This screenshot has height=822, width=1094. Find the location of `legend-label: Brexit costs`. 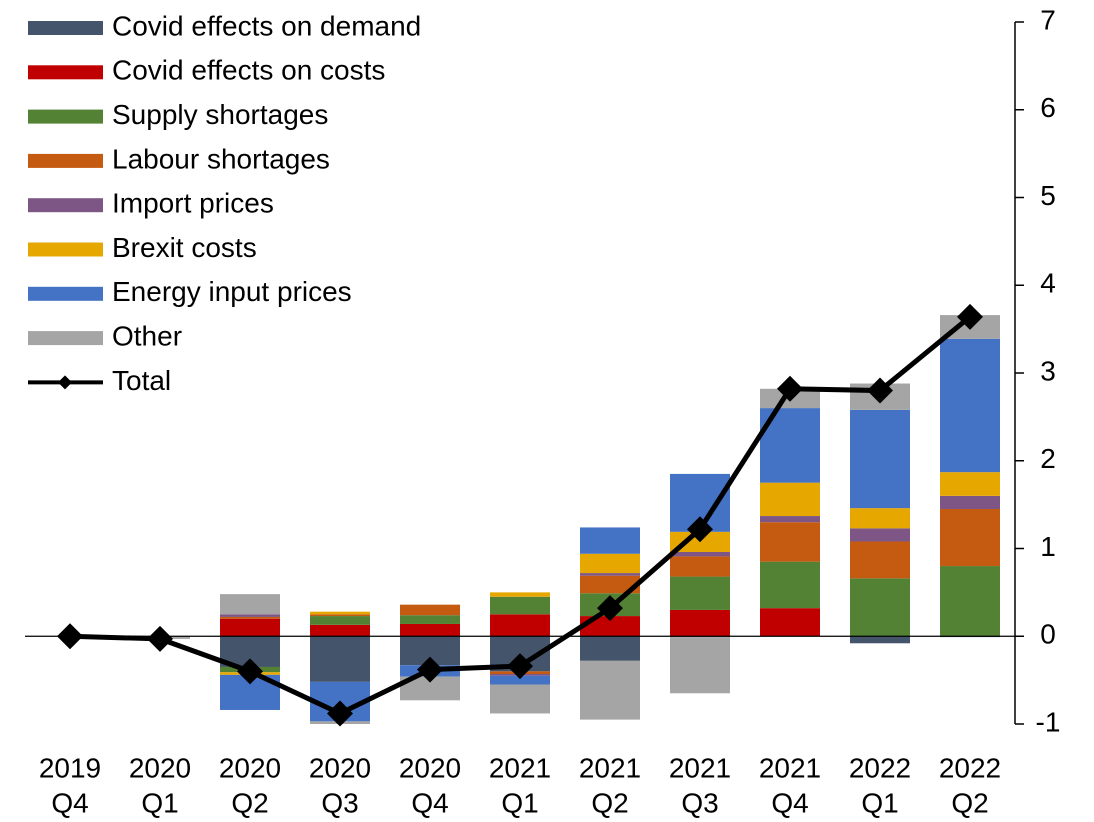

legend-label: Brexit costs is located at coordinates (184, 247).